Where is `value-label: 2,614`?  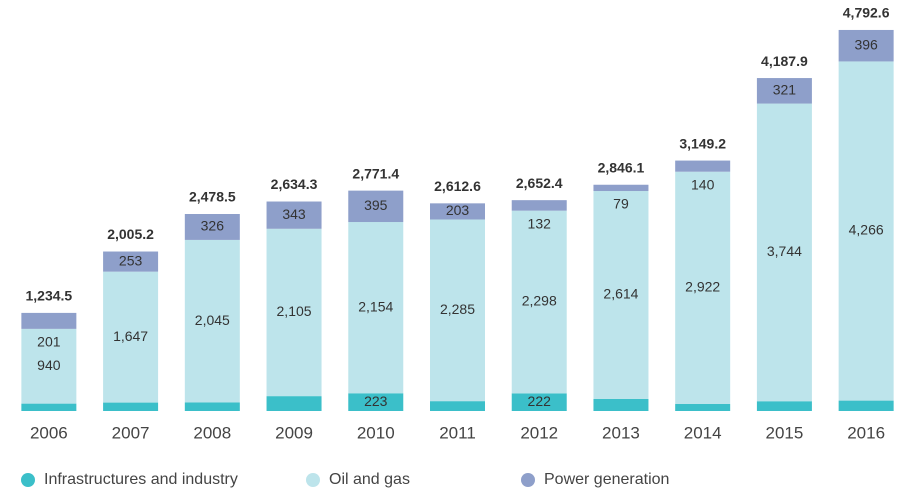
value-label: 2,614 is located at coordinates (620, 294).